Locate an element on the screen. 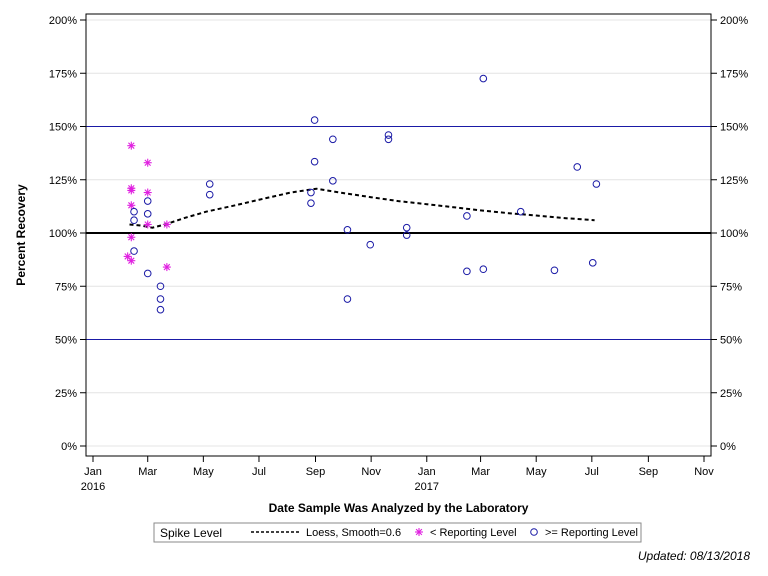 This screenshot has width=768, height=576. y-axis-left: 0% 25% 50% 75% 100% 125% 150% 175% 200% is located at coordinates (67, 234).